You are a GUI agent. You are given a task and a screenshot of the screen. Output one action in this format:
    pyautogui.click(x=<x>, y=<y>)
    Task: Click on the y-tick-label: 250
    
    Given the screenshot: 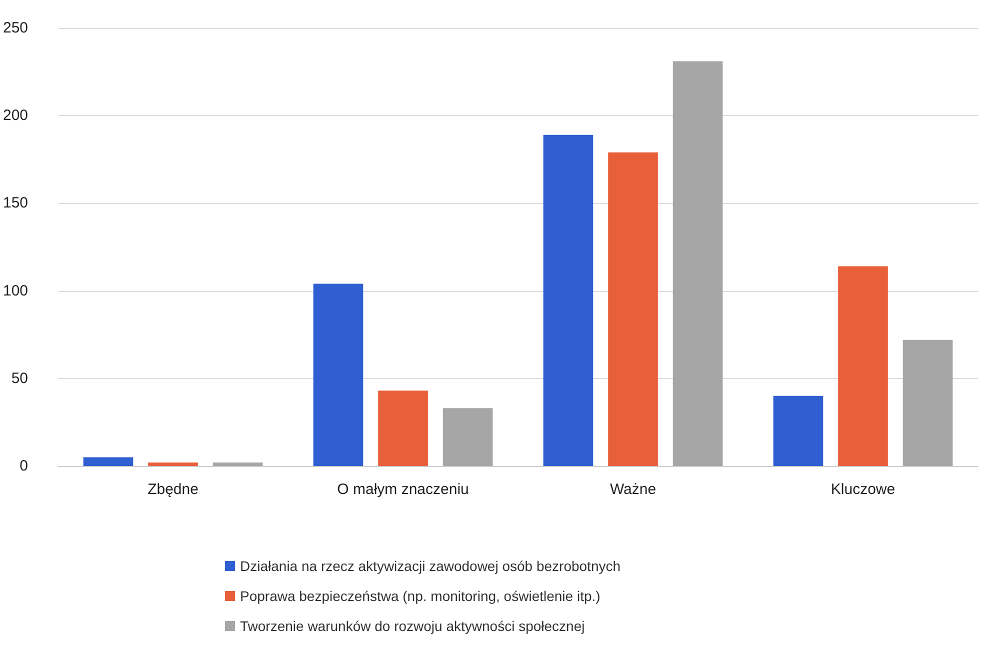 What is the action you would take?
    pyautogui.click(x=15, y=28)
    